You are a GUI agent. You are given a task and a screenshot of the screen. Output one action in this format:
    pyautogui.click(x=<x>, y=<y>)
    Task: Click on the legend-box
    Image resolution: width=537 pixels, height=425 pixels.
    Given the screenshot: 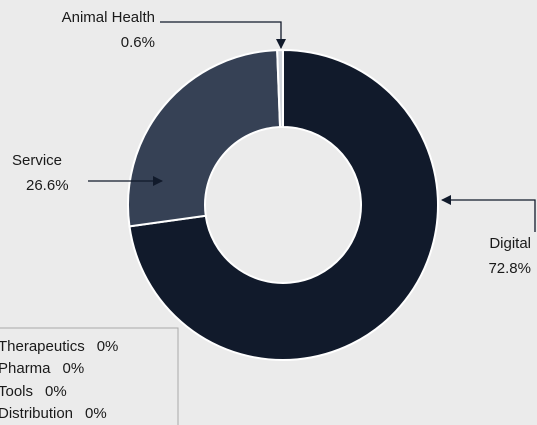 What is the action you would take?
    pyautogui.click(x=89, y=376)
    